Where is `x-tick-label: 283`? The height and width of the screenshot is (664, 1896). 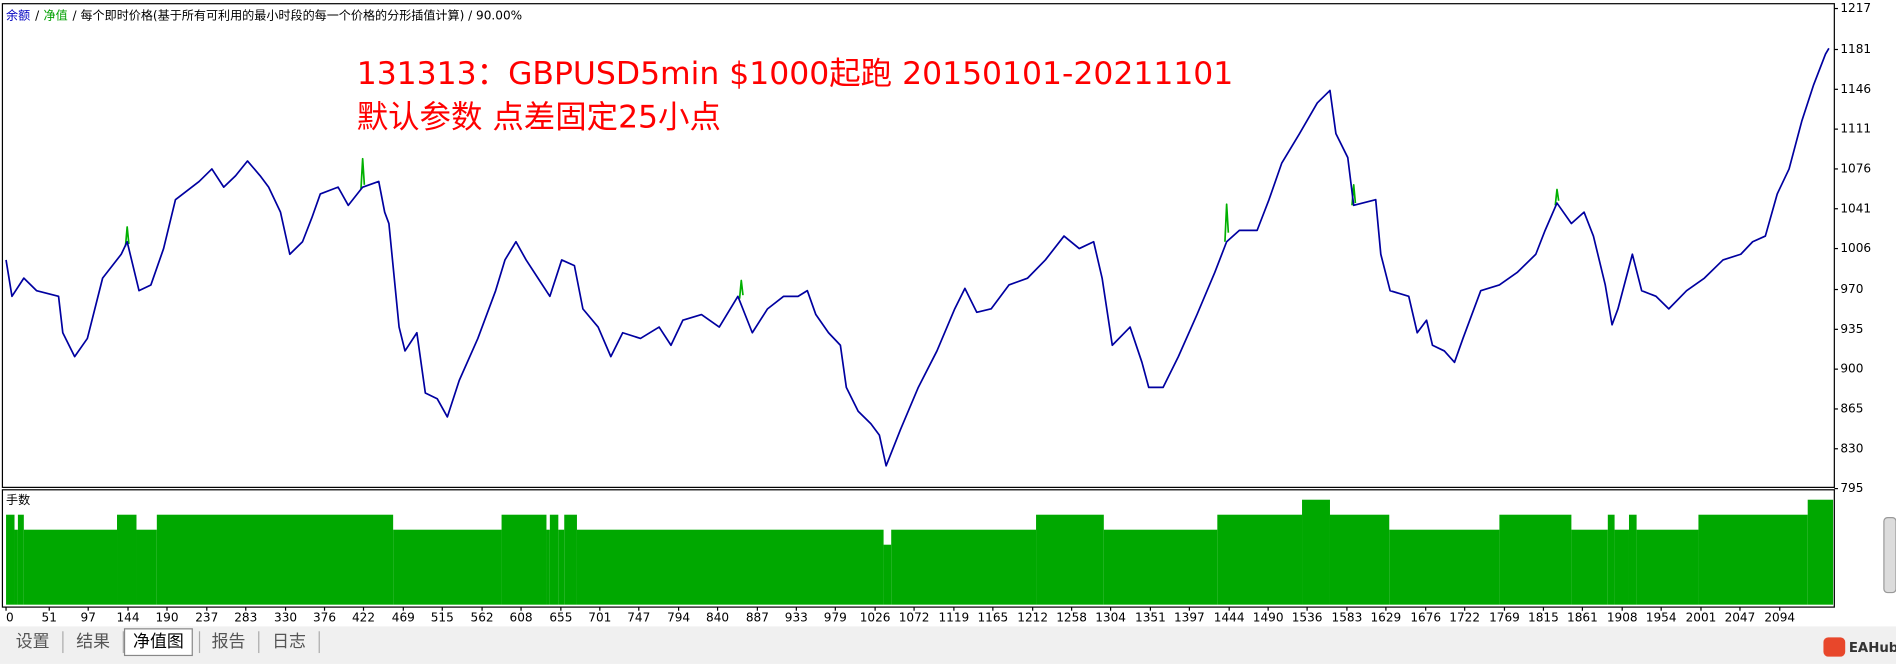 x-tick-label: 283 is located at coordinates (245, 617).